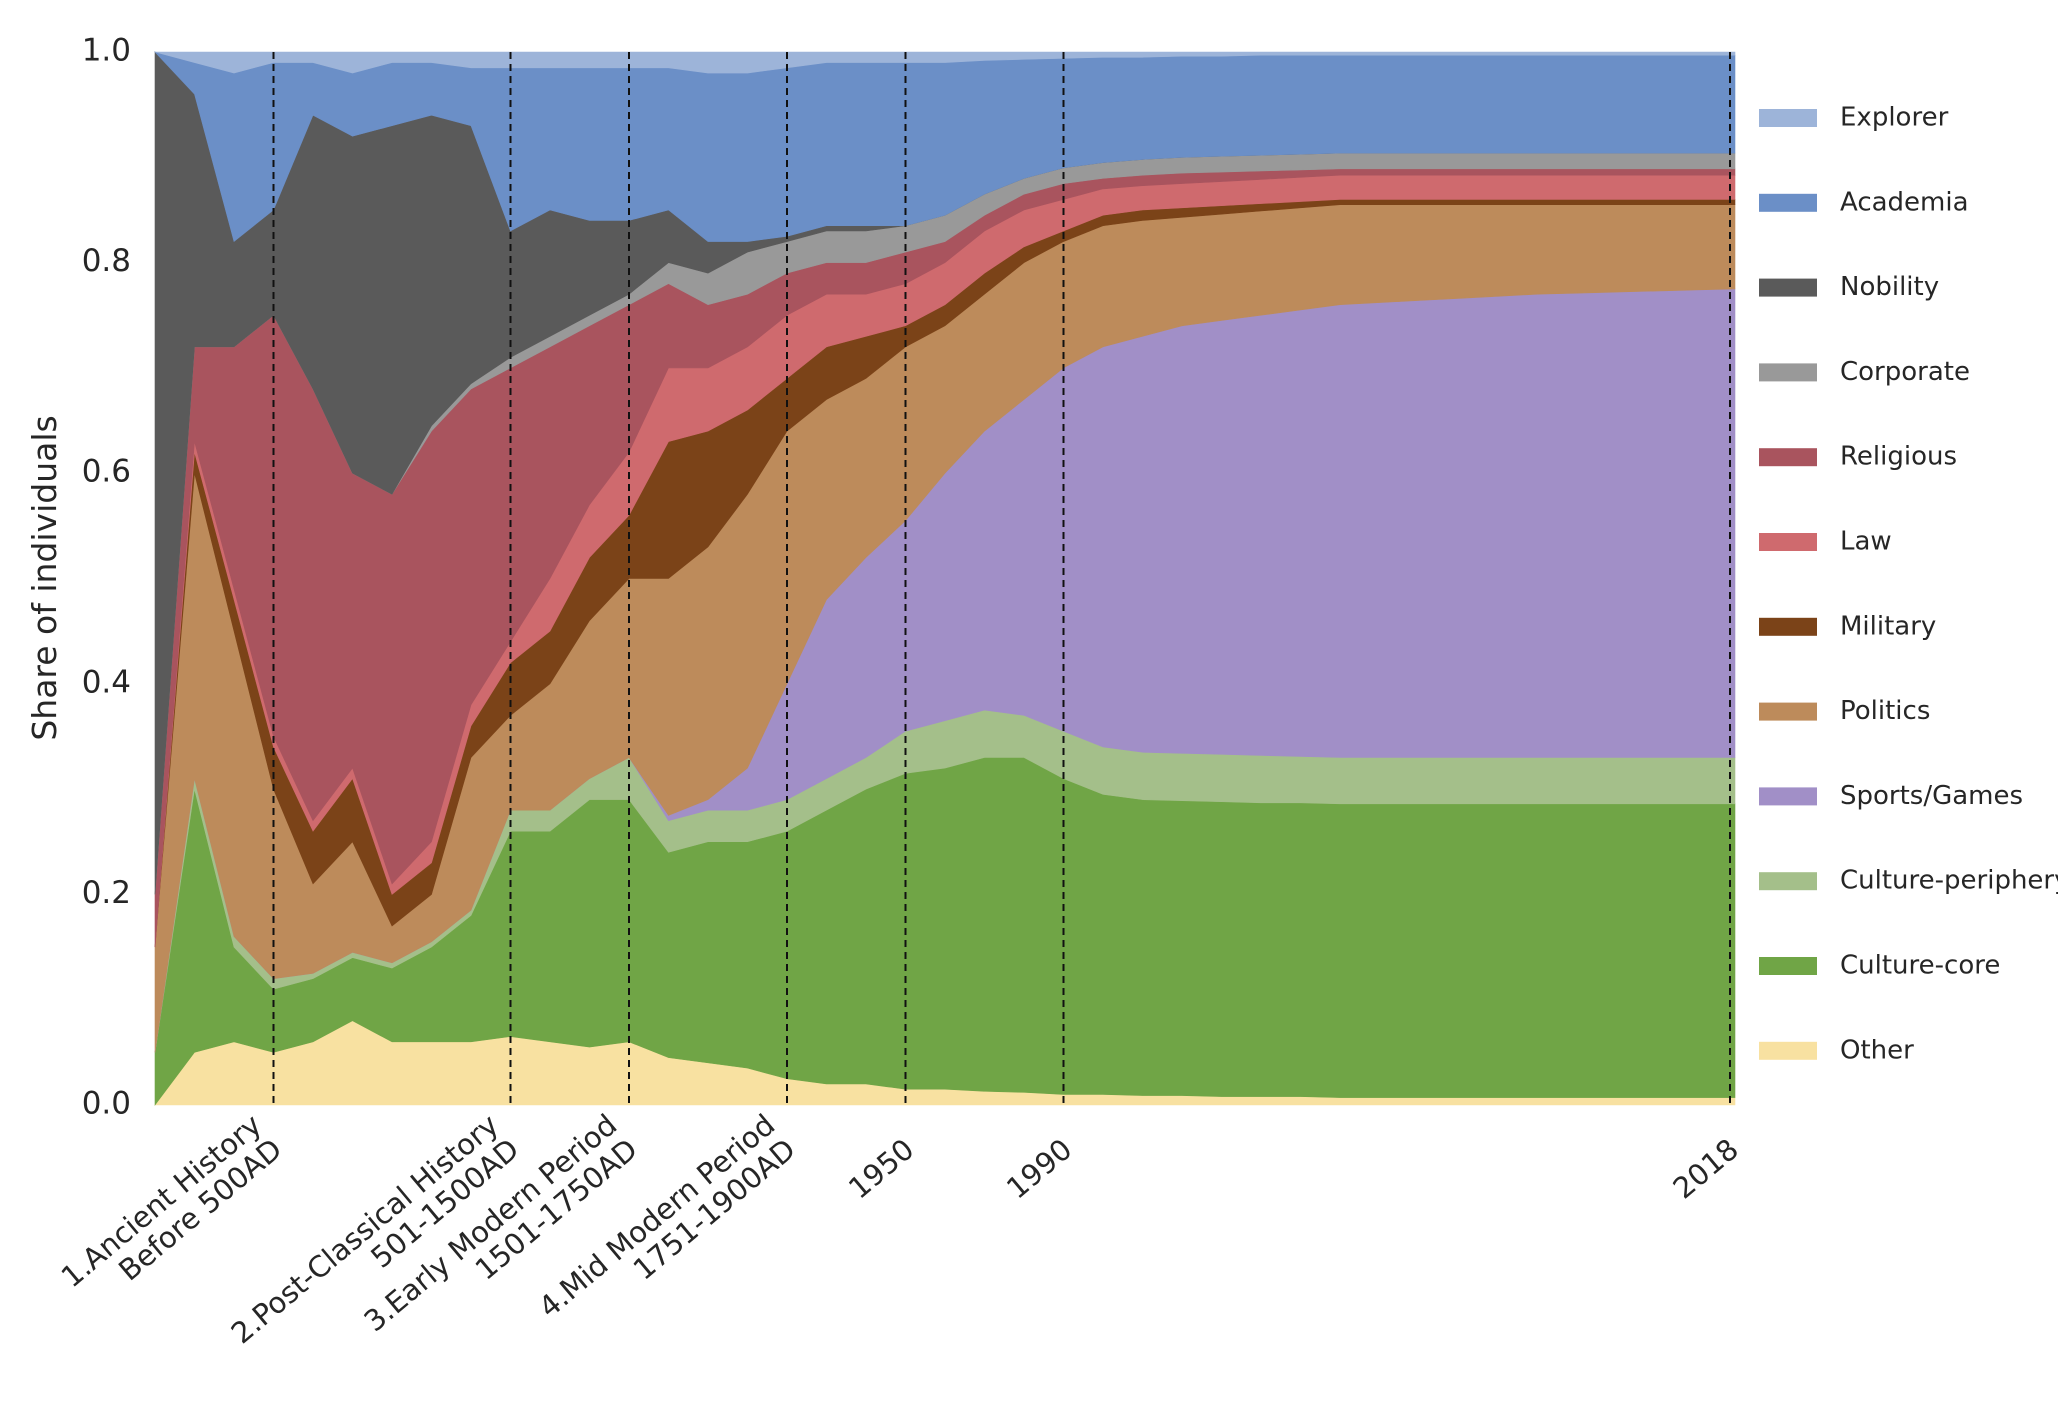  Describe the element at coordinates (1877, 1050) in the screenshot. I see `legend-label: Other` at that location.